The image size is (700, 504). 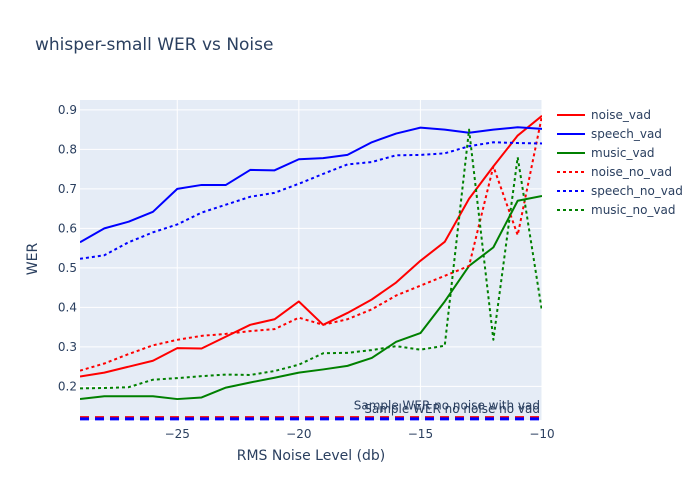 What do you see at coordinates (67, 386) in the screenshot?
I see `y-tick-label: 0.2` at bounding box center [67, 386].